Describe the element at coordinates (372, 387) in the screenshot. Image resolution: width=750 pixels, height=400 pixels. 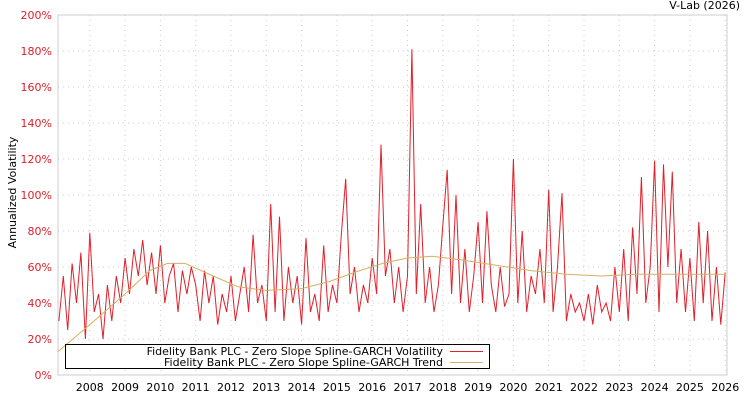
I see `x-tick-label: 2016` at that location.